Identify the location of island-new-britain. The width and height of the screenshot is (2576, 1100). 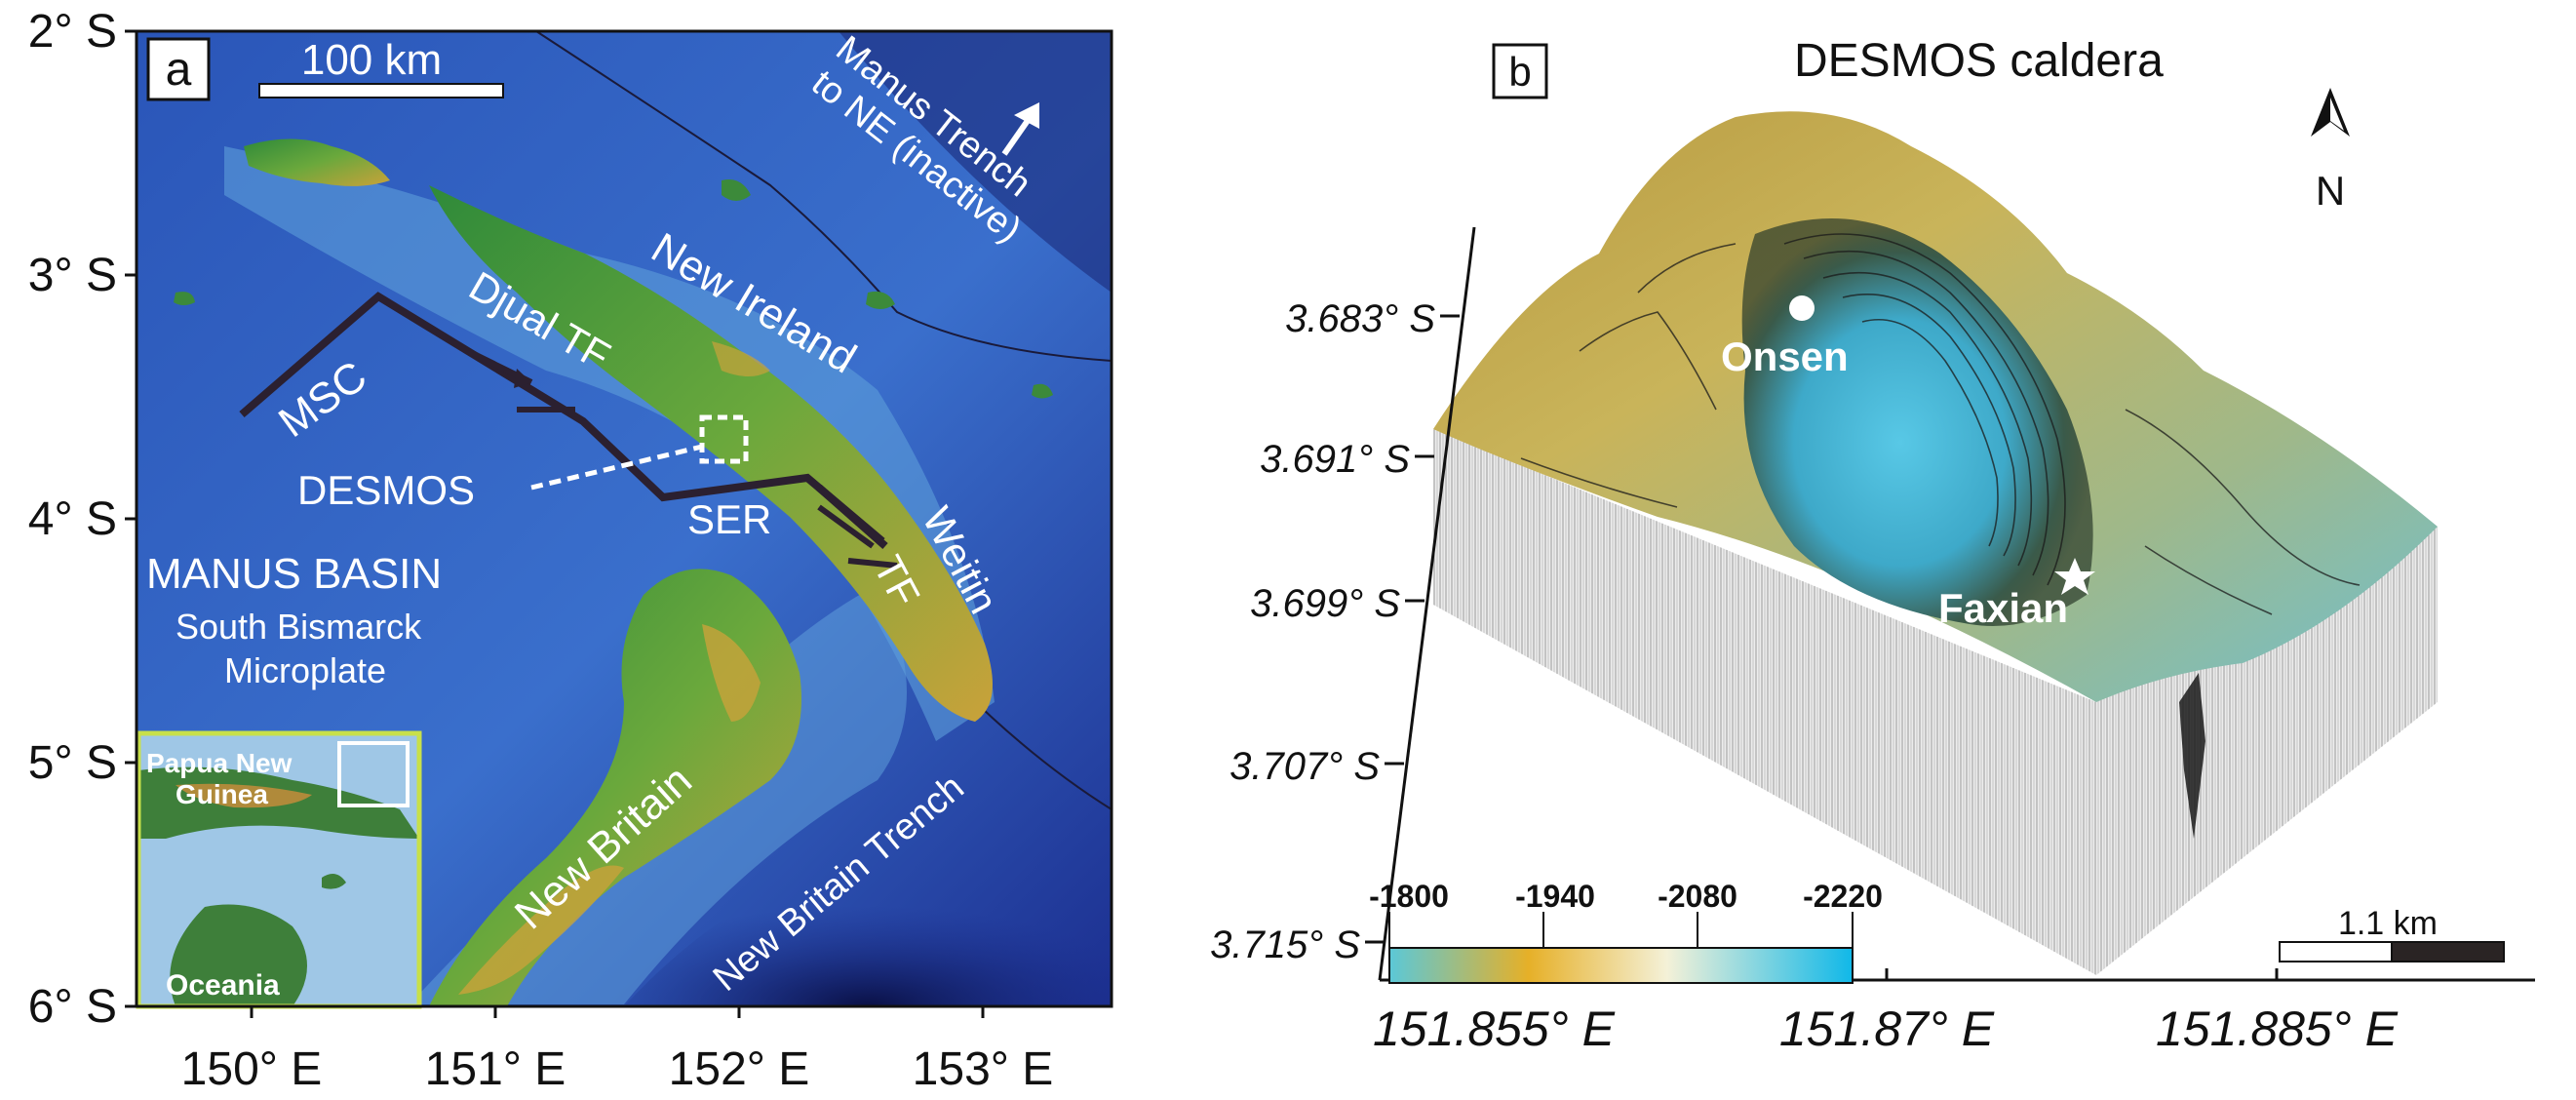
(615, 787).